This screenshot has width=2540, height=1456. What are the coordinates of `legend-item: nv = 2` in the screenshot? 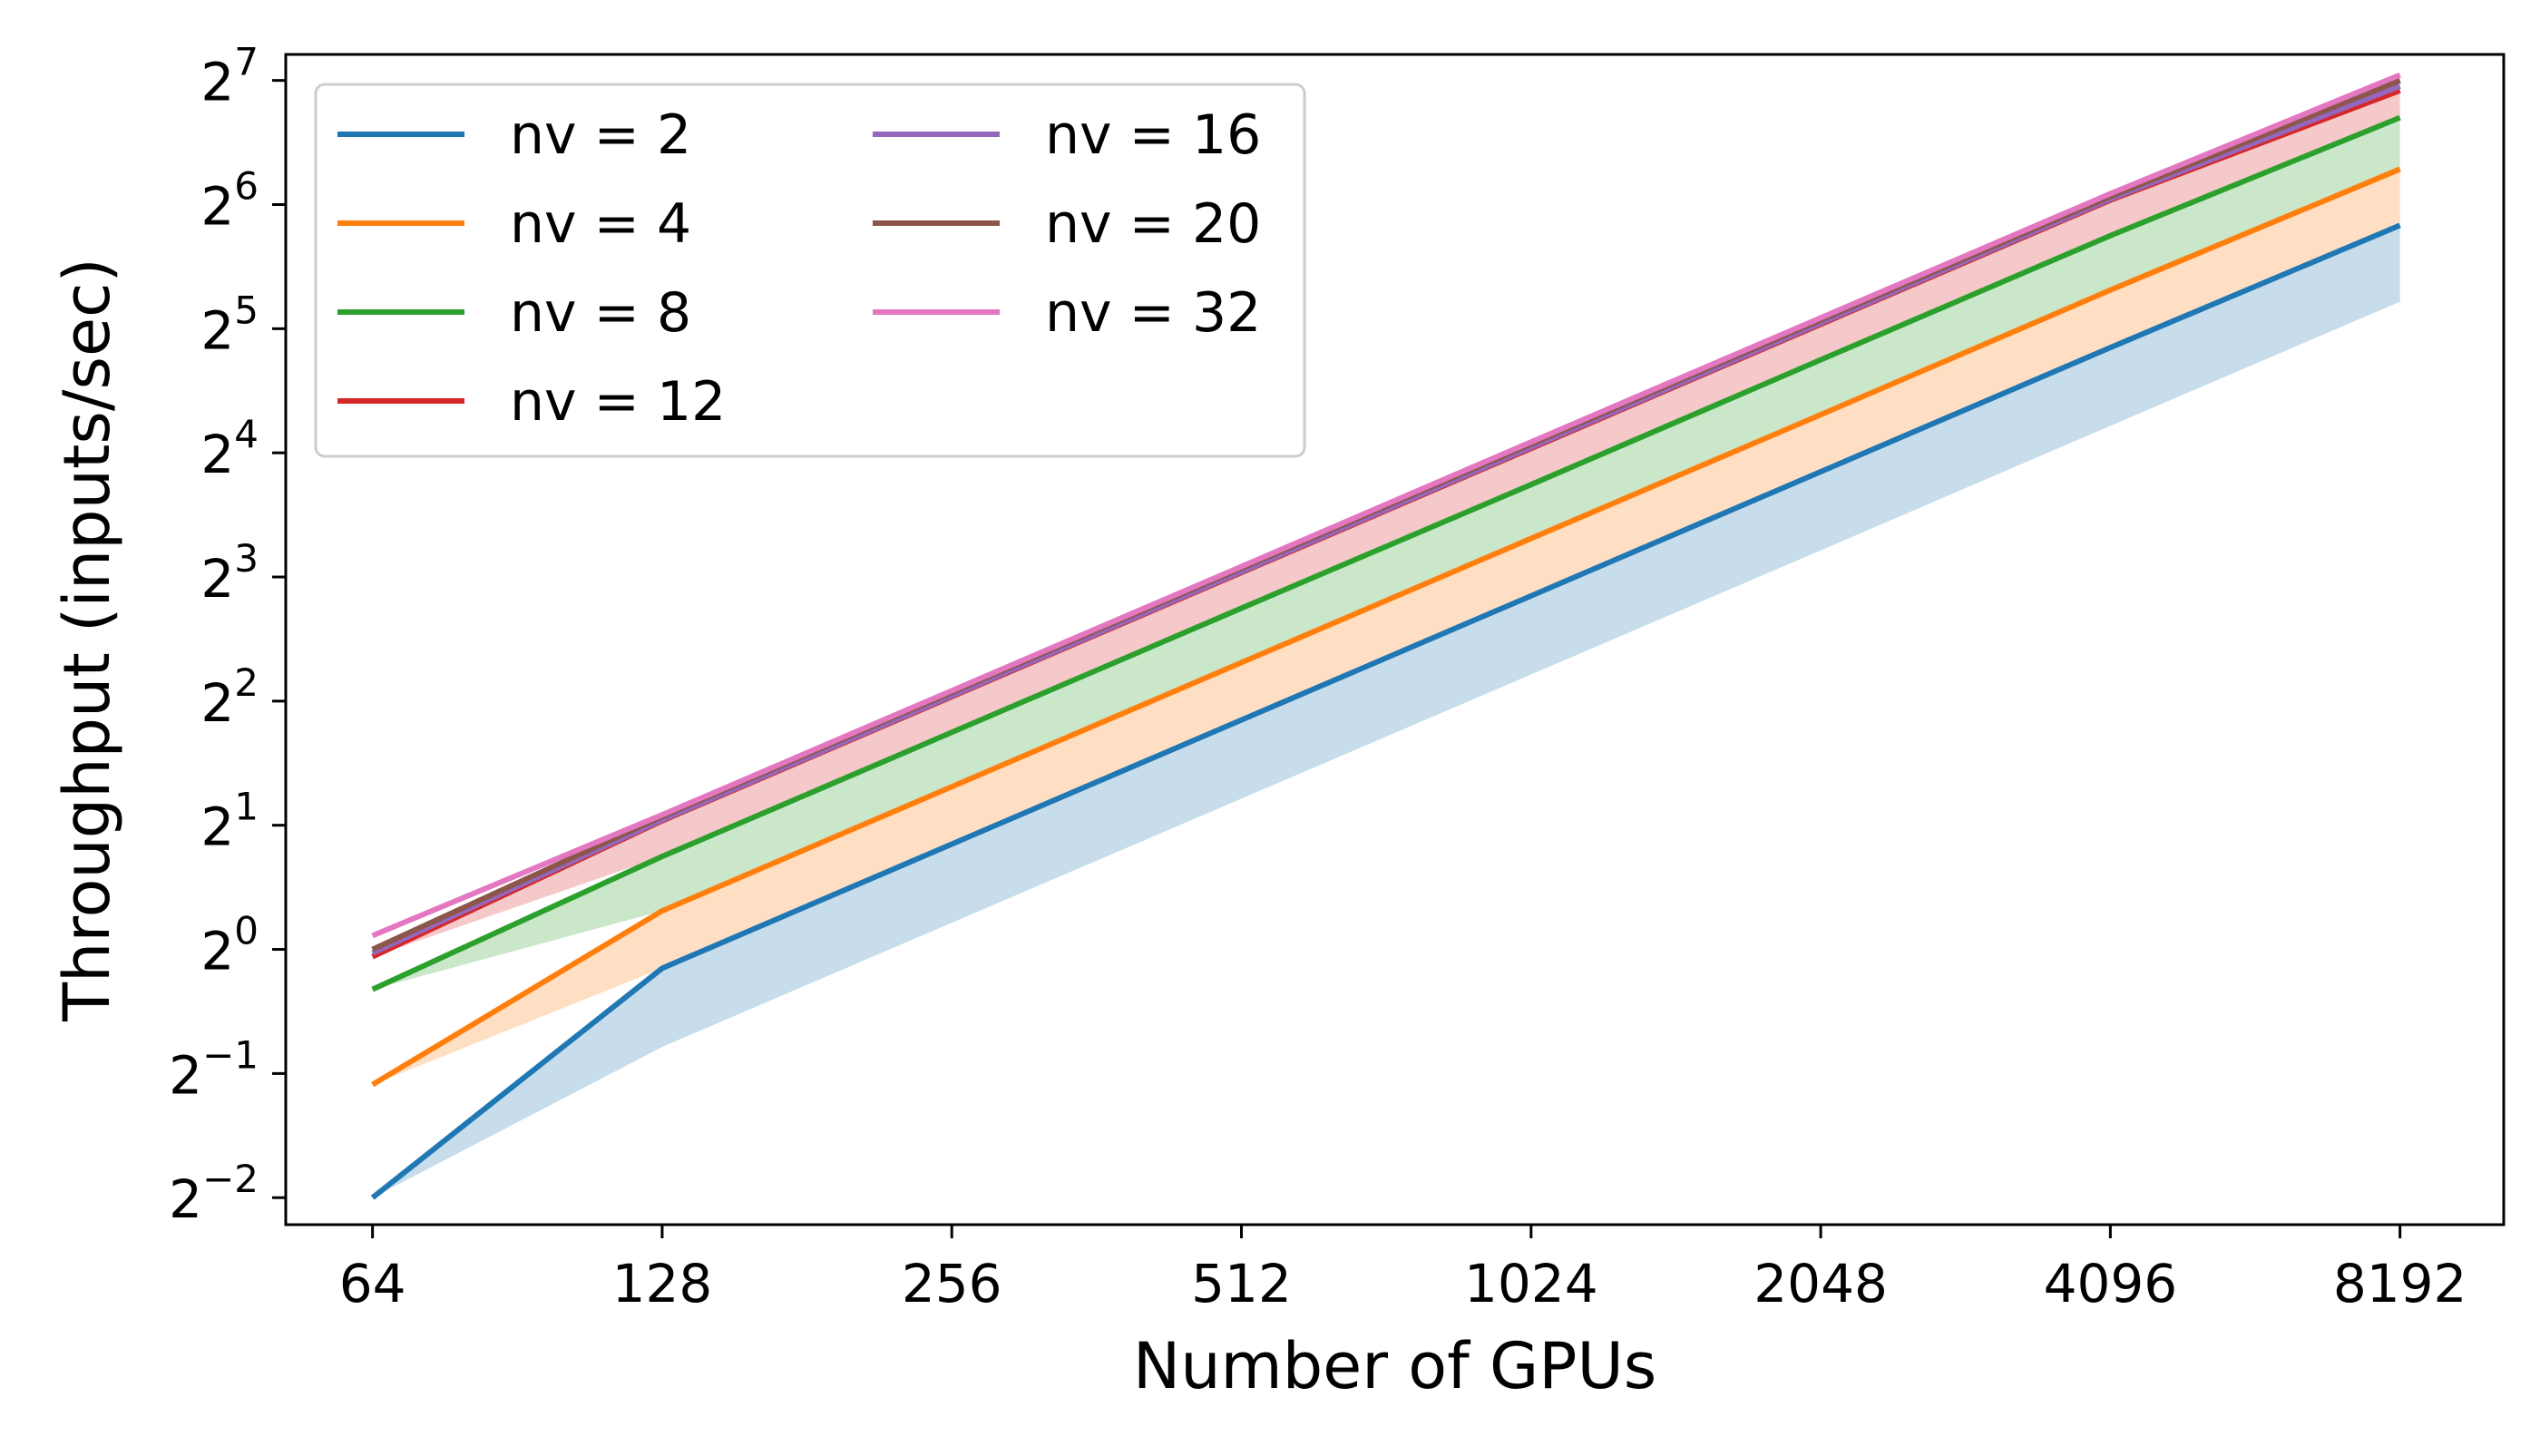 It's located at (514, 135).